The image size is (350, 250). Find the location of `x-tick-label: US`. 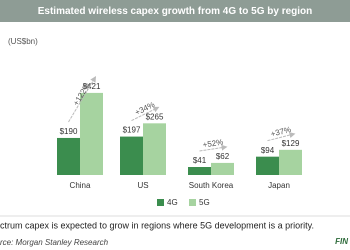

x-tick-label: US is located at coordinates (142, 185).